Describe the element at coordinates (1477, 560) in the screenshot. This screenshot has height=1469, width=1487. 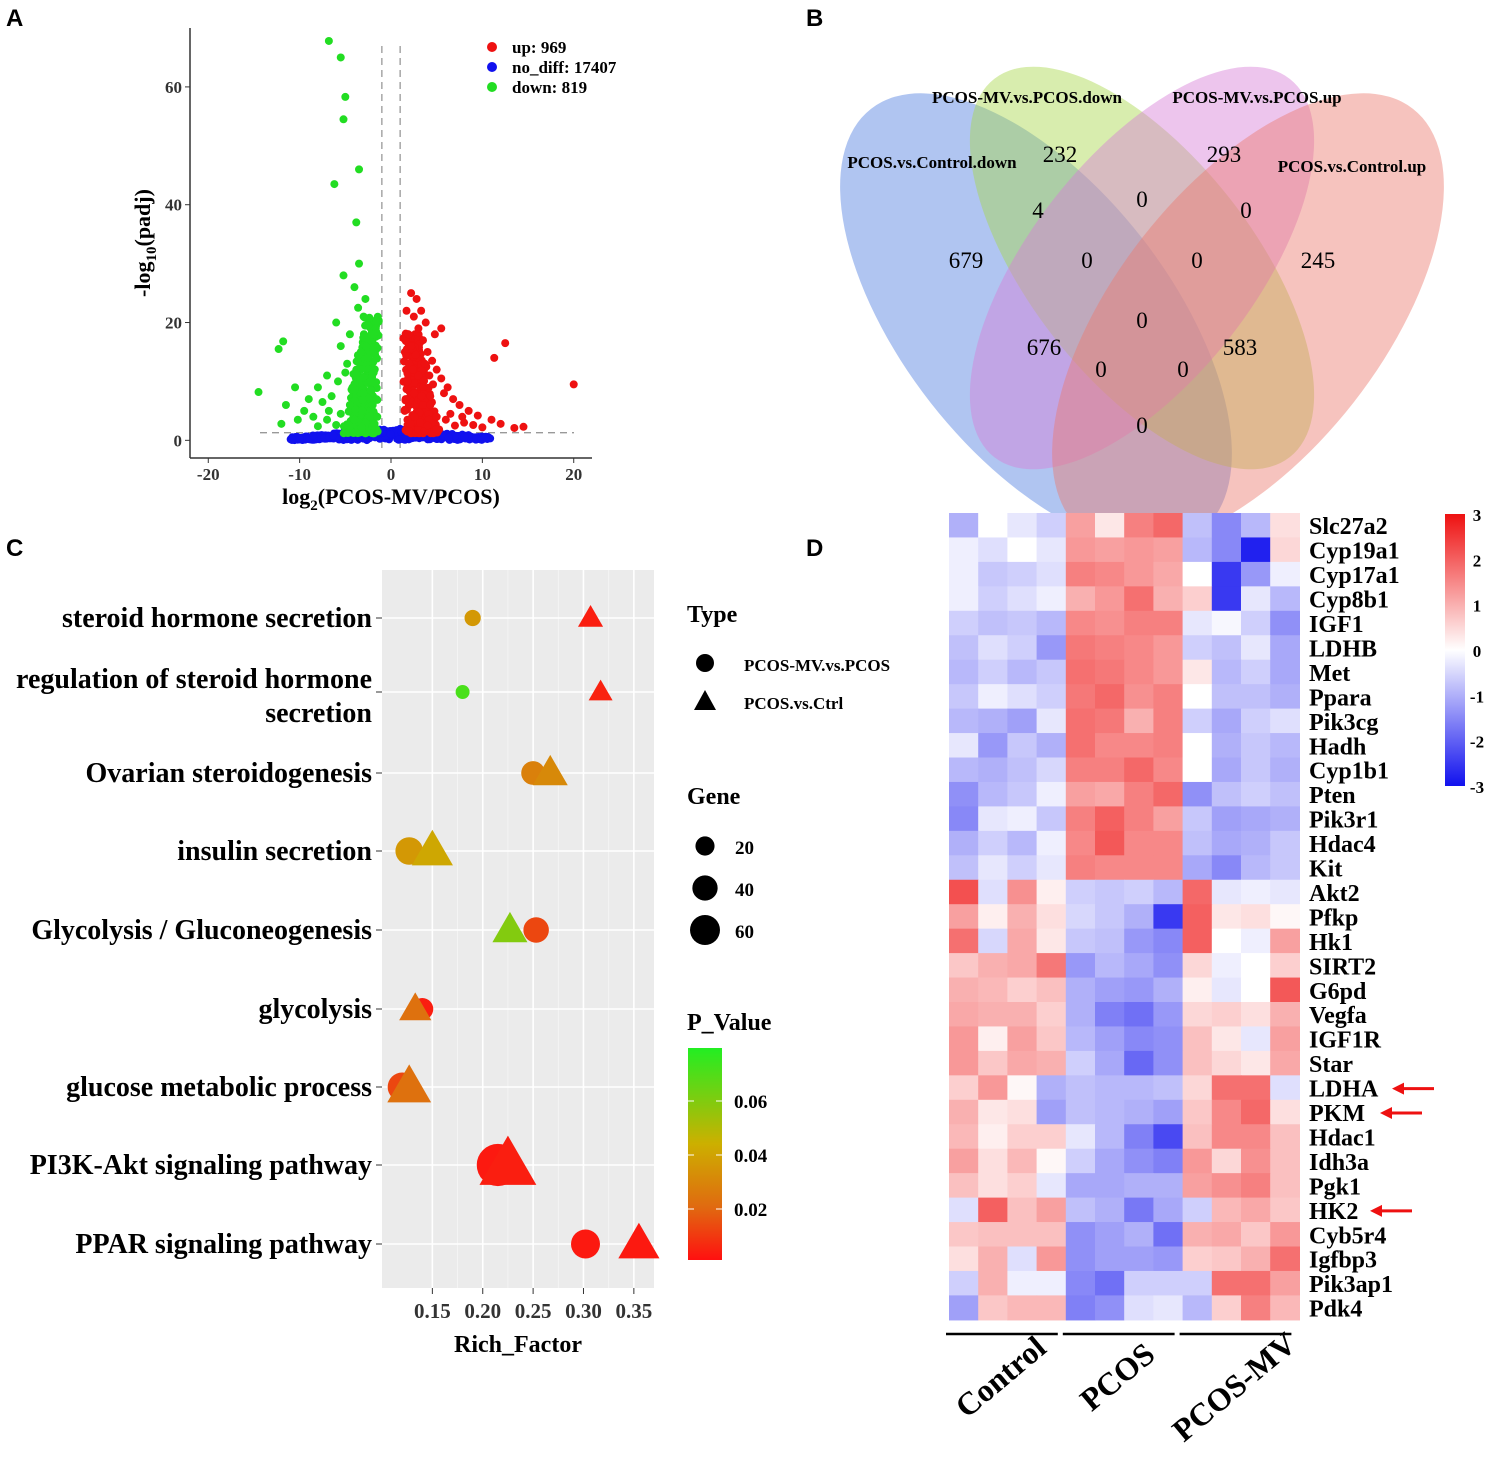
I see `heatmap-colorbar-tick-label: 2` at that location.